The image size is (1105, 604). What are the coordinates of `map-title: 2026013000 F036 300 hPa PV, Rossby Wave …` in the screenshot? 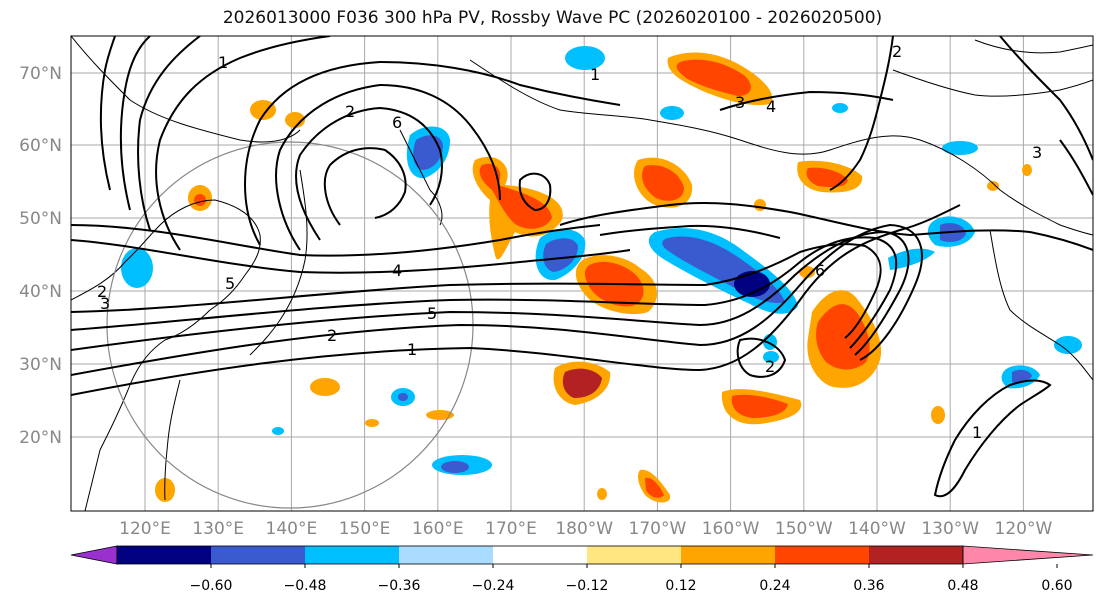 It's located at (552, 18).